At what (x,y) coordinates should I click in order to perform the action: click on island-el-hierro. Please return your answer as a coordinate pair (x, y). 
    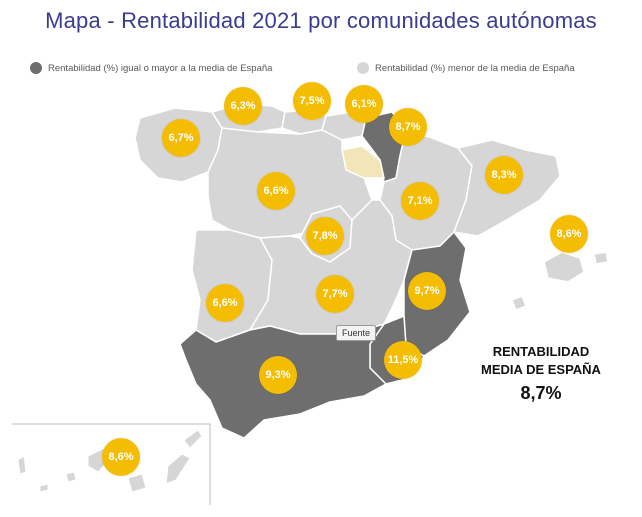
    Looking at the image, I should click on (44, 488).